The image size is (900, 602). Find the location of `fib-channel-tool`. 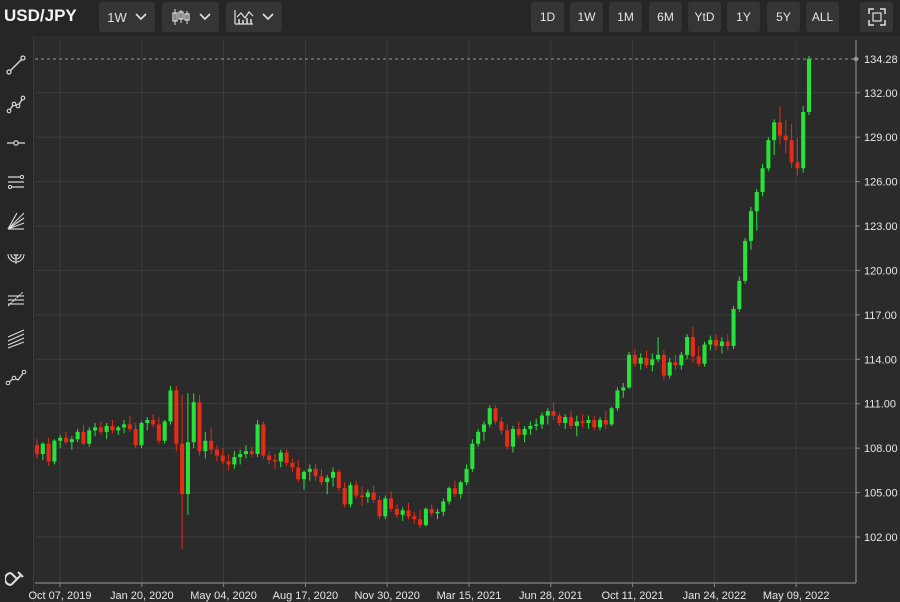

fib-channel-tool is located at coordinates (16, 338).